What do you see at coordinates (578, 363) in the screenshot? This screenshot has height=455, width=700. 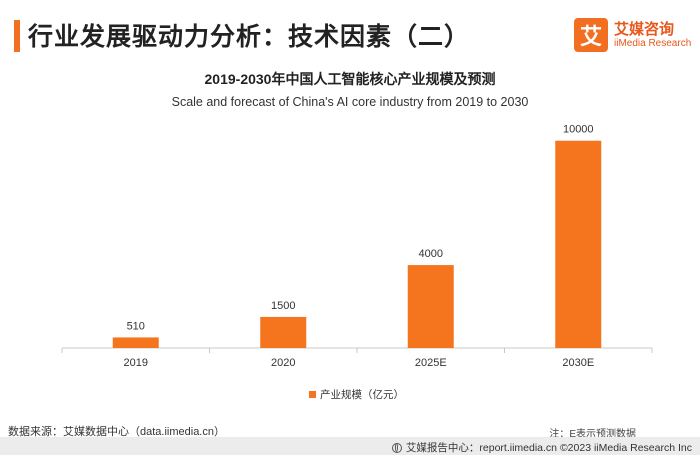 I see `x-tick-label: 2030E` at bounding box center [578, 363].